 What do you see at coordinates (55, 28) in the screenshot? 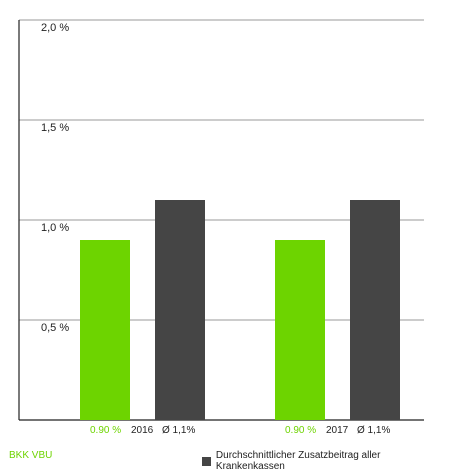
I see `y-tick-label: 2,0 %` at bounding box center [55, 28].